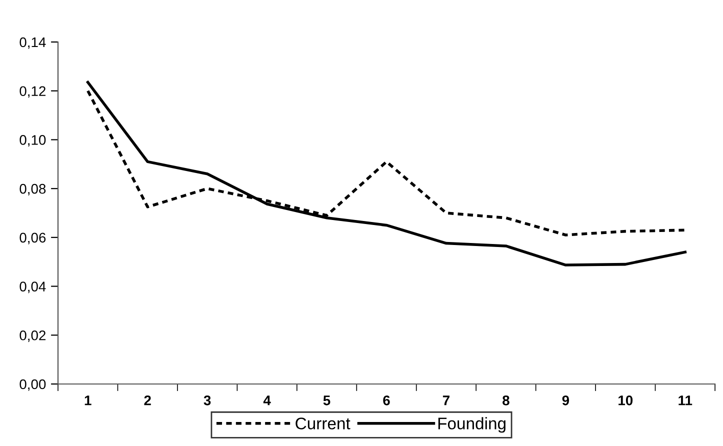 Image resolution: width=723 pixels, height=446 pixels. I want to click on x-tick-label: 2, so click(147, 400).